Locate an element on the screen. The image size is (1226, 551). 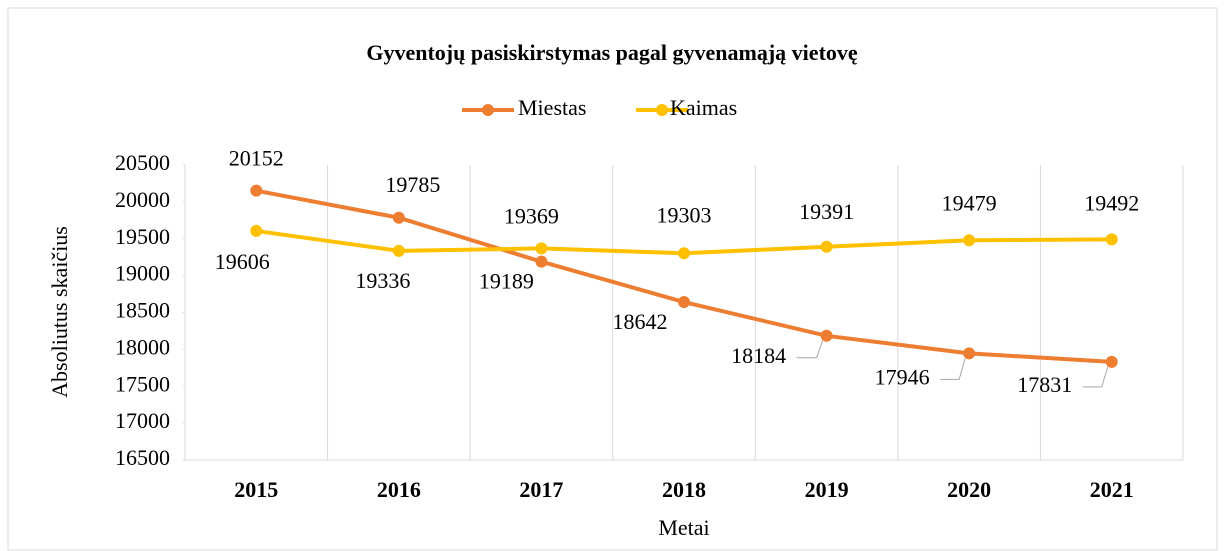
x-tick-label: 2016 is located at coordinates (399, 489).